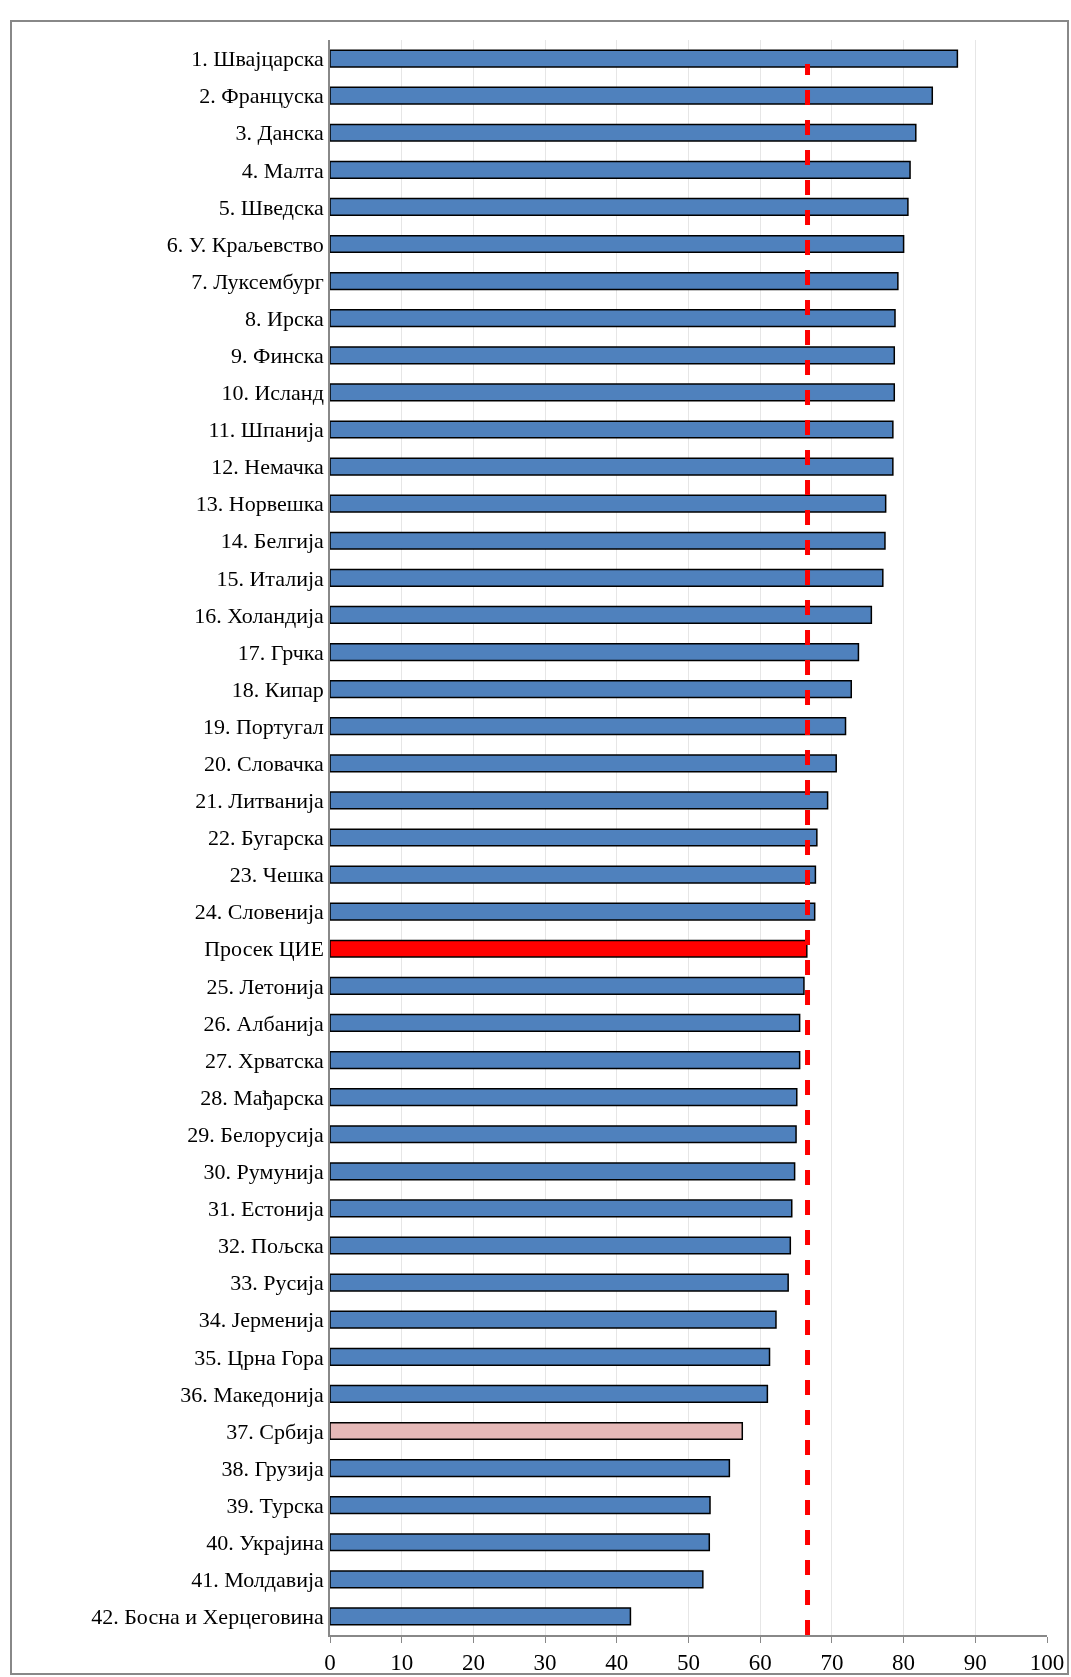 The height and width of the screenshot is (1677, 1071). I want to click on x-tick-label: 50, so click(688, 1663).